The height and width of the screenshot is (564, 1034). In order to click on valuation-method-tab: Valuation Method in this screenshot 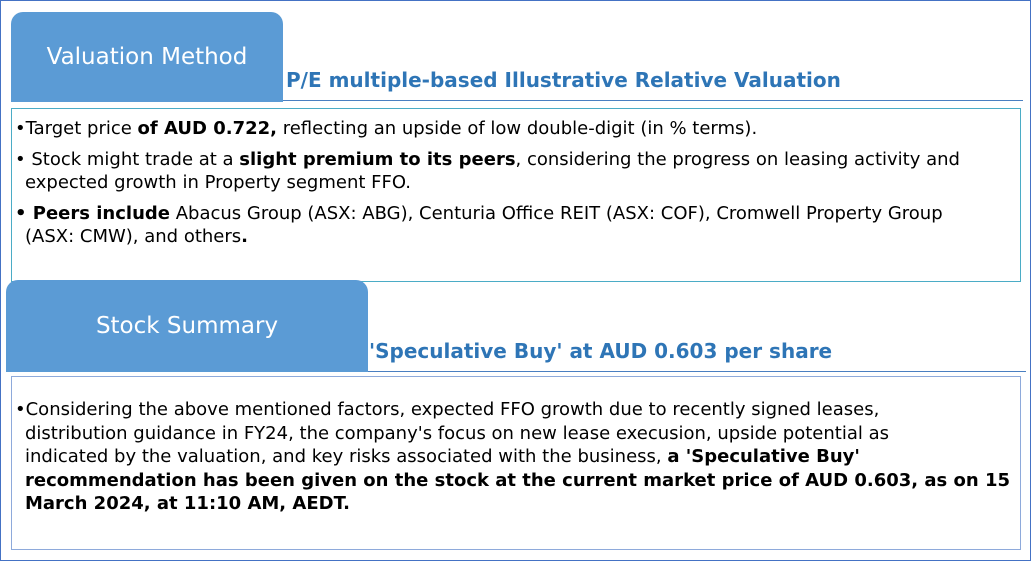, I will do `click(147, 57)`.